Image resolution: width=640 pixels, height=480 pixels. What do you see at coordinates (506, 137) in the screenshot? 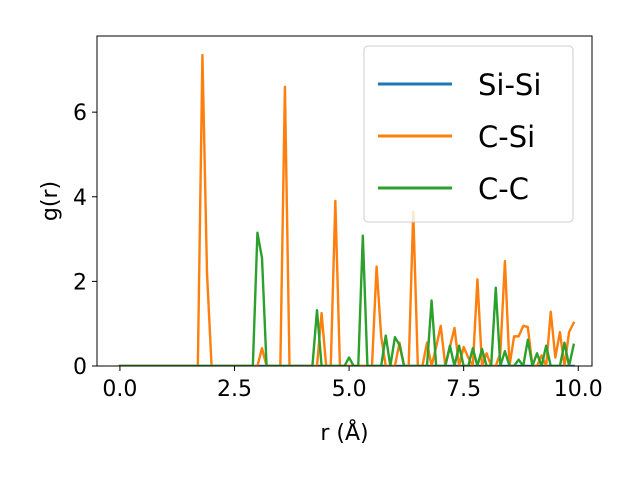
I see `legend-label-c-si: C-Si` at bounding box center [506, 137].